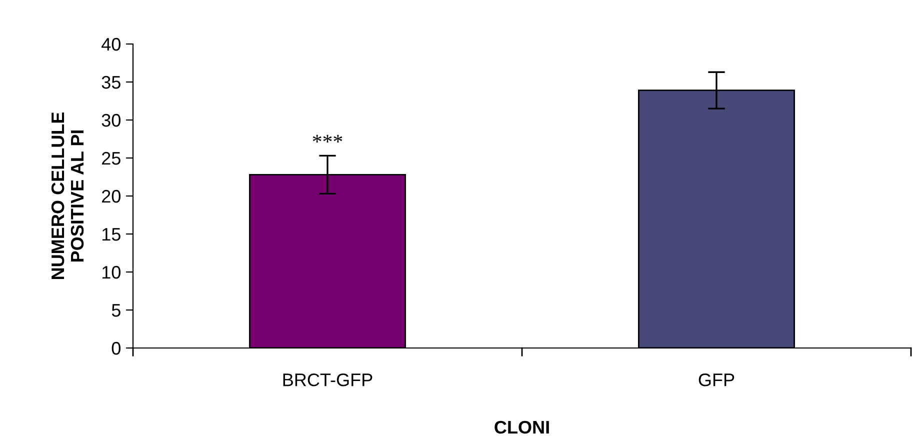  Describe the element at coordinates (111, 196) in the screenshot. I see `y-tick-label: 20` at that location.